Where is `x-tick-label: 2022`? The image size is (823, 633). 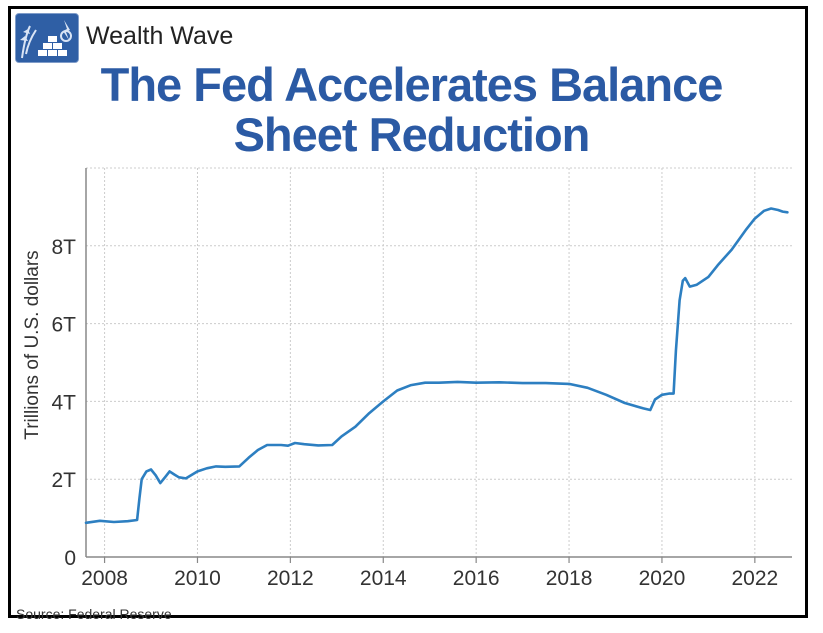 x-tick-label: 2022 is located at coordinates (754, 578).